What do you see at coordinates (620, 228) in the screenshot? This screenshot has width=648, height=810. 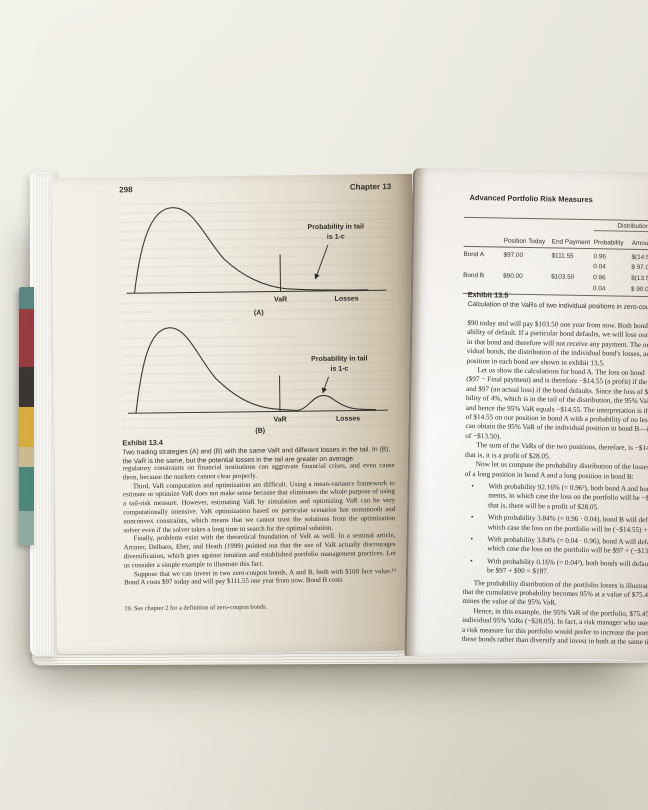 I see `span-header: Distribution of Losses` at bounding box center [620, 228].